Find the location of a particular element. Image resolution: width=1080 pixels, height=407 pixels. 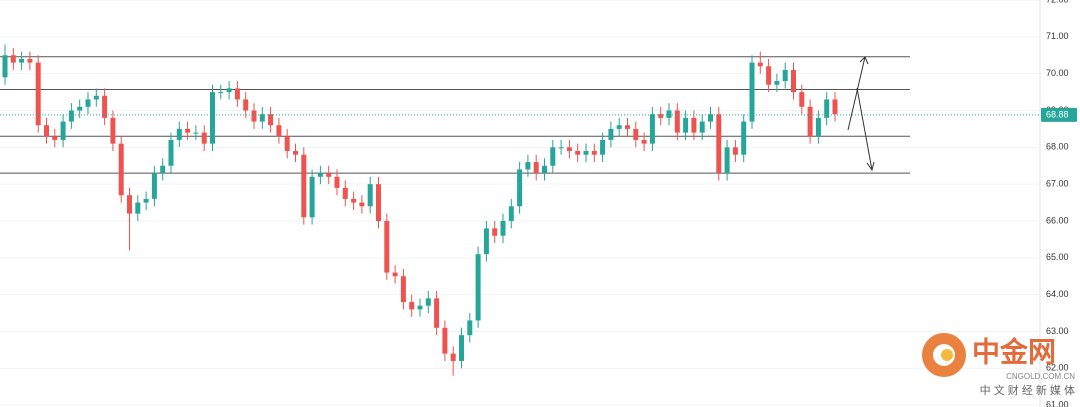

watermark-name: 中金网 is located at coordinates (1014, 351).